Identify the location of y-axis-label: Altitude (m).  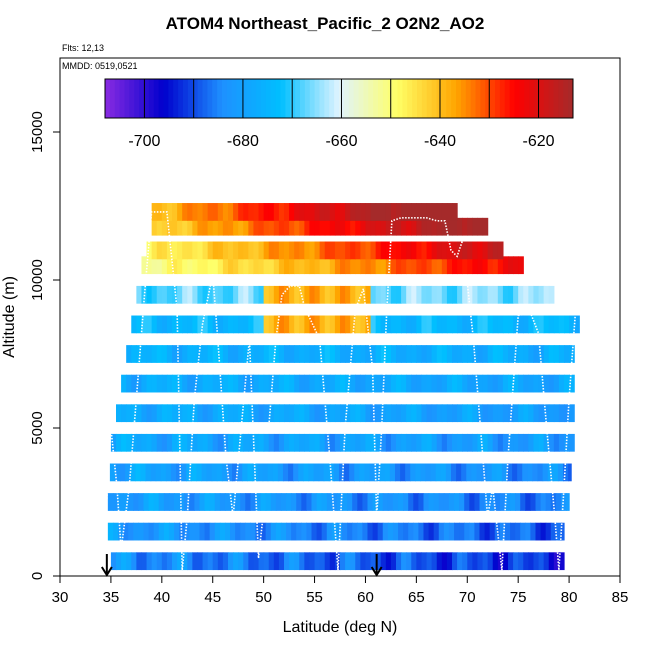
(9, 317).